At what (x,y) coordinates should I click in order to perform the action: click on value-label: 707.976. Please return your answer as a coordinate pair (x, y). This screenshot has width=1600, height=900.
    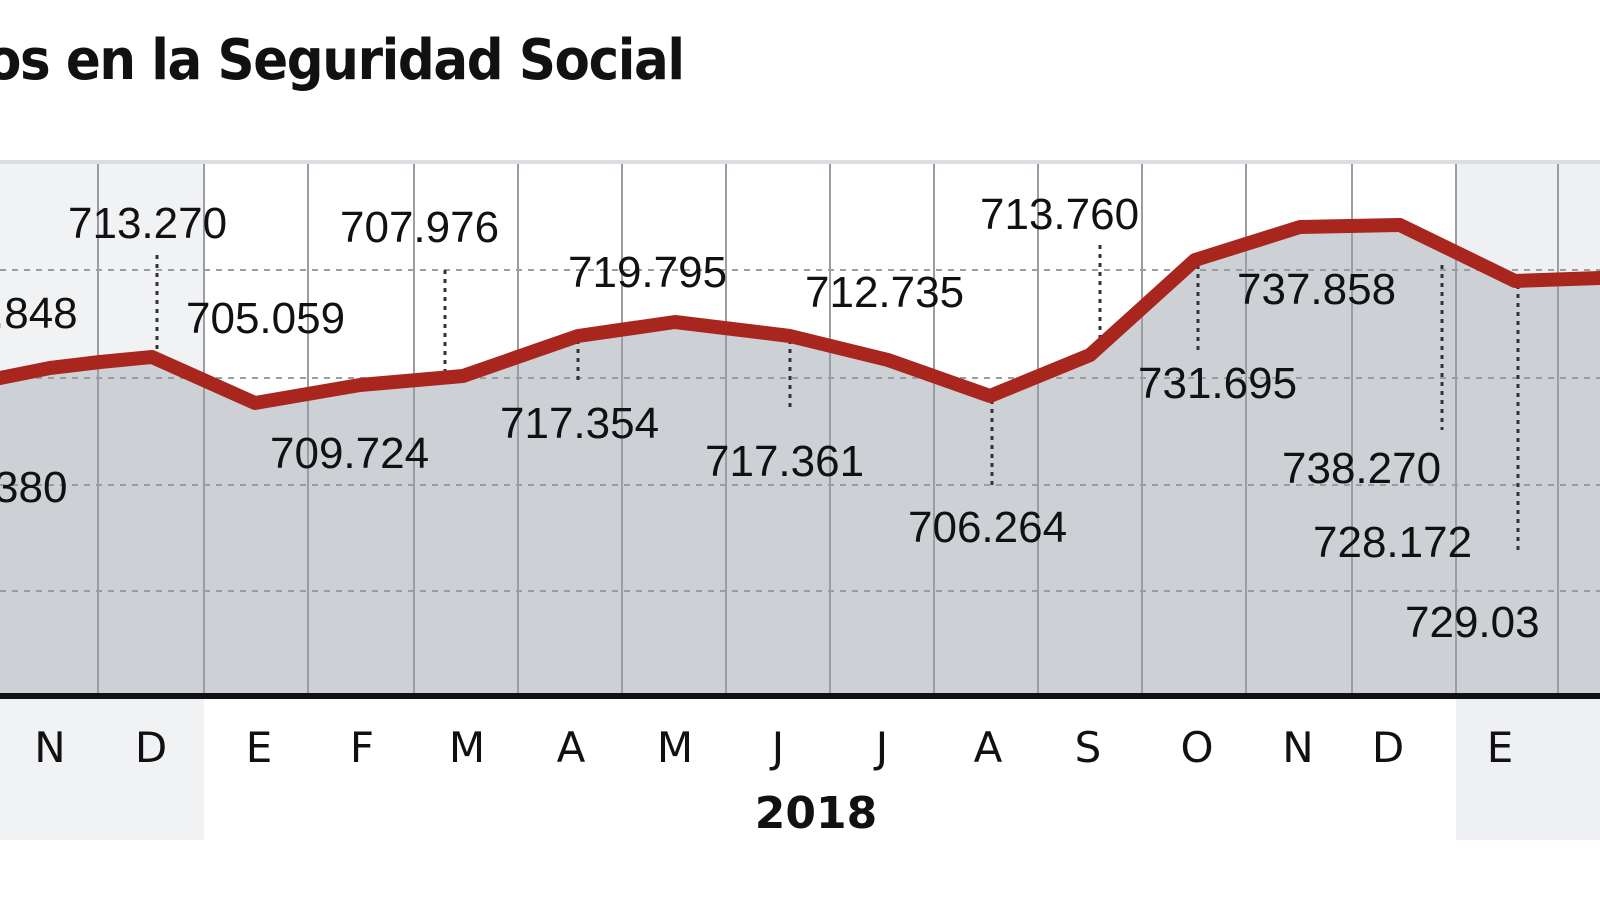
    Looking at the image, I should click on (419, 227).